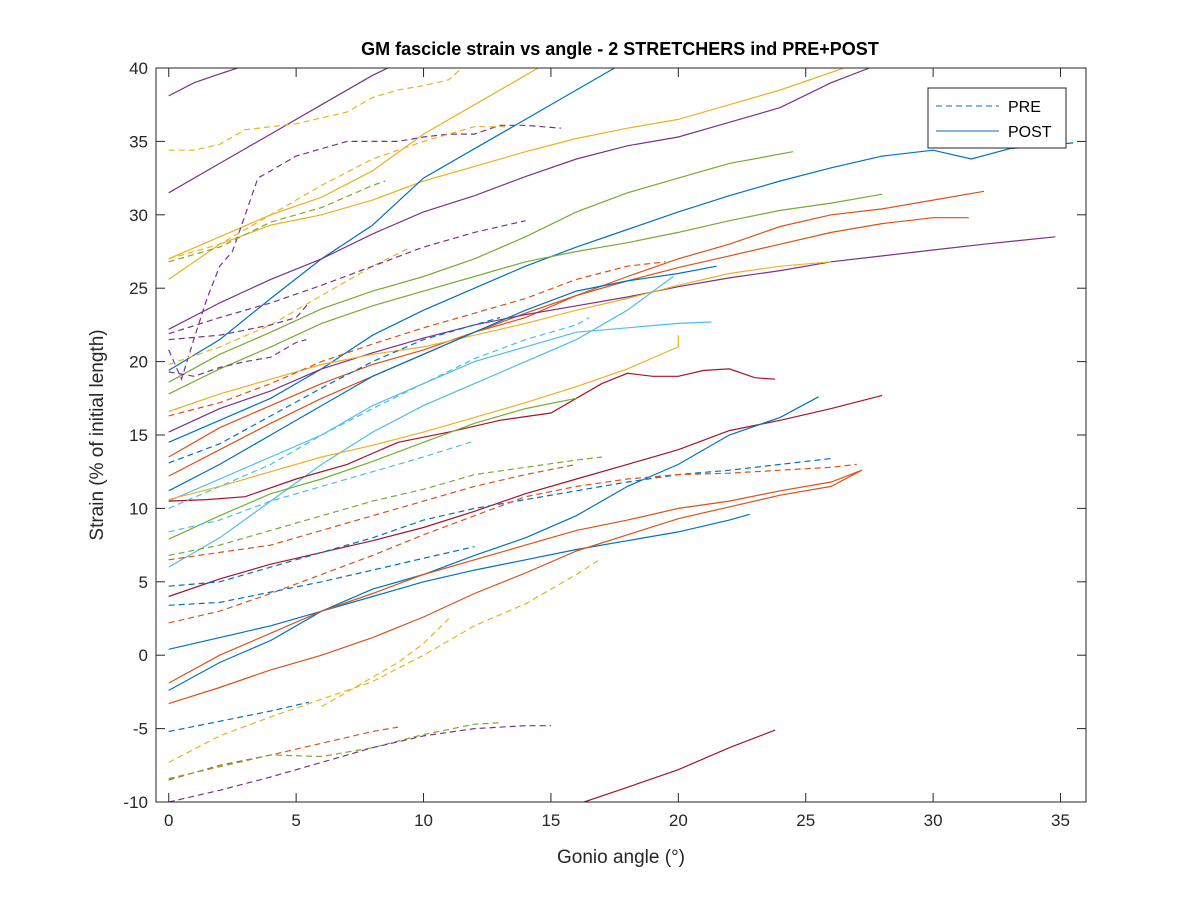 This screenshot has height=900, width=1200. I want to click on x-axis-label: Gonio angle (°), so click(621, 857).